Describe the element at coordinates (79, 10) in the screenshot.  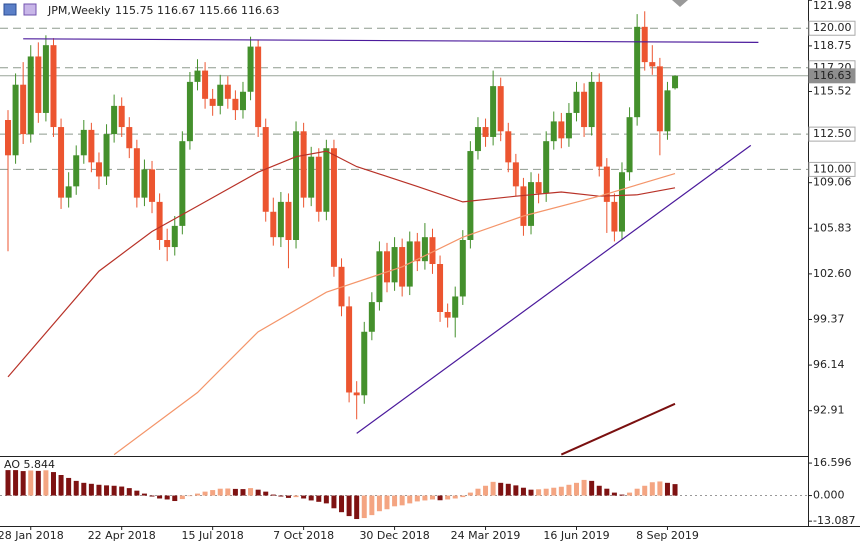
I see `symbol-title: JPM,Weekly` at that location.